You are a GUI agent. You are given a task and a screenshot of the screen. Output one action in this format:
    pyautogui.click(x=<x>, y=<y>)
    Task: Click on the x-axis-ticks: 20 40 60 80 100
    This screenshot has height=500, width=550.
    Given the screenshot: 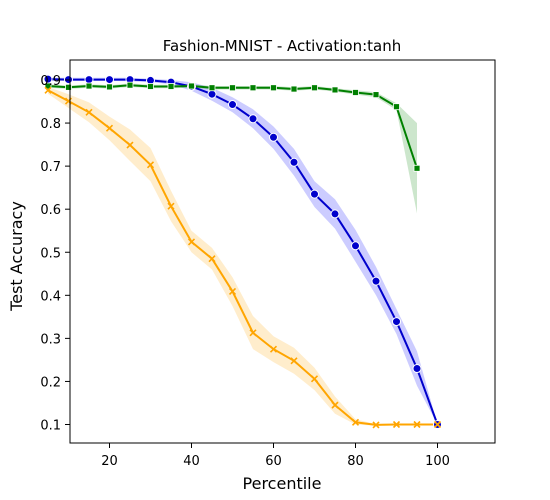 What is the action you would take?
    pyautogui.click(x=275, y=456)
    